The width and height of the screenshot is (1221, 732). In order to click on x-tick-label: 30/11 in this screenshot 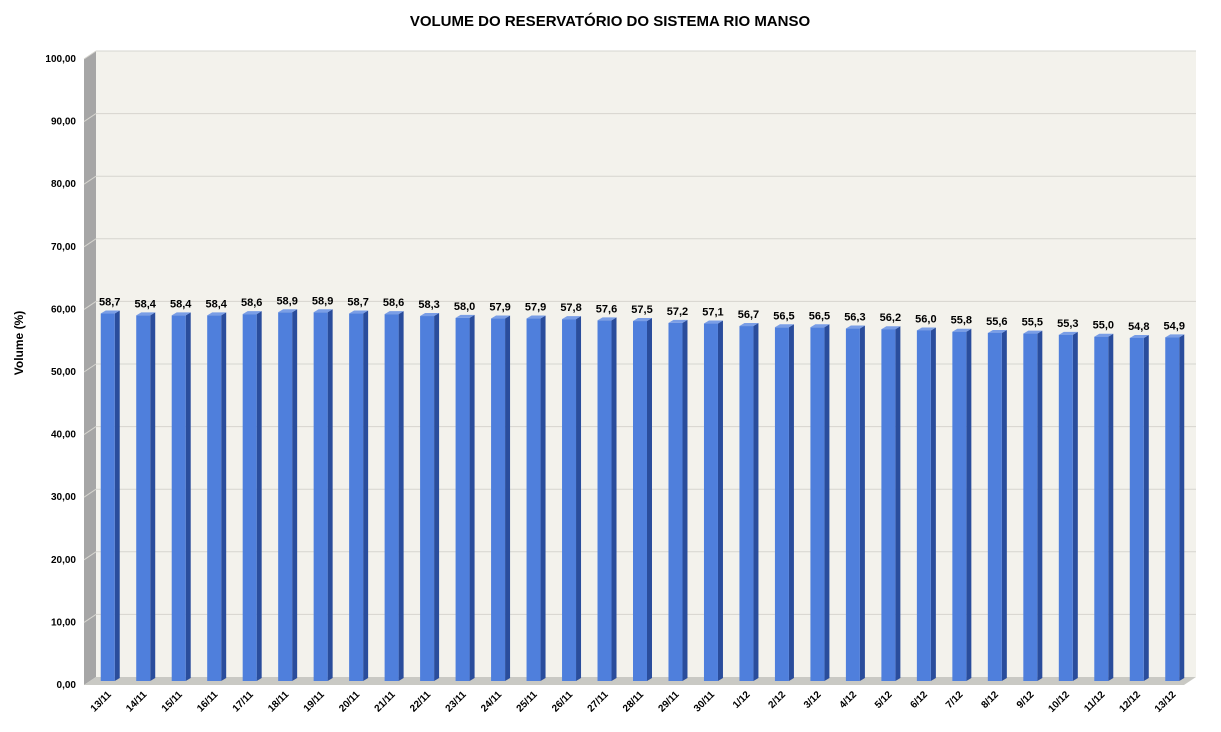, I will do `click(704, 701)`.